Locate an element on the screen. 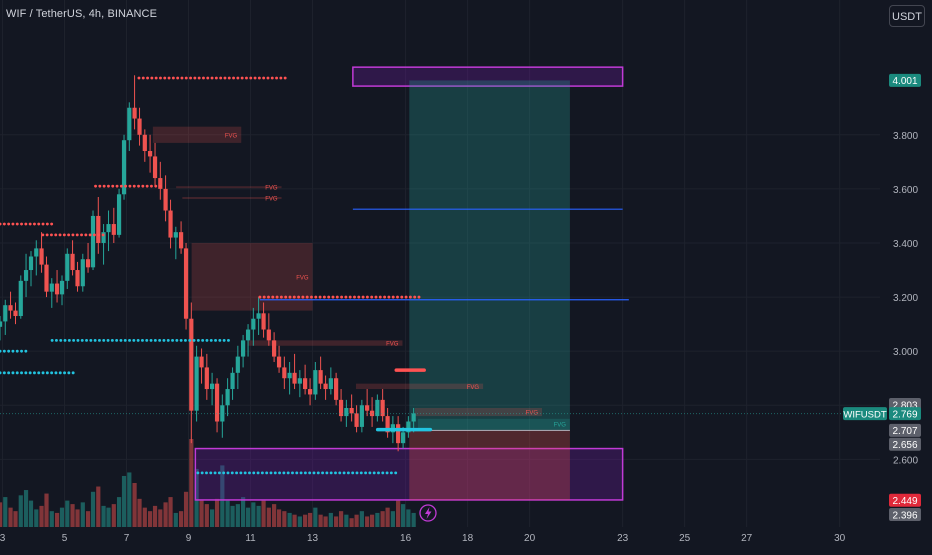 The height and width of the screenshot is (555, 932). long-position is located at coordinates (489, 290).